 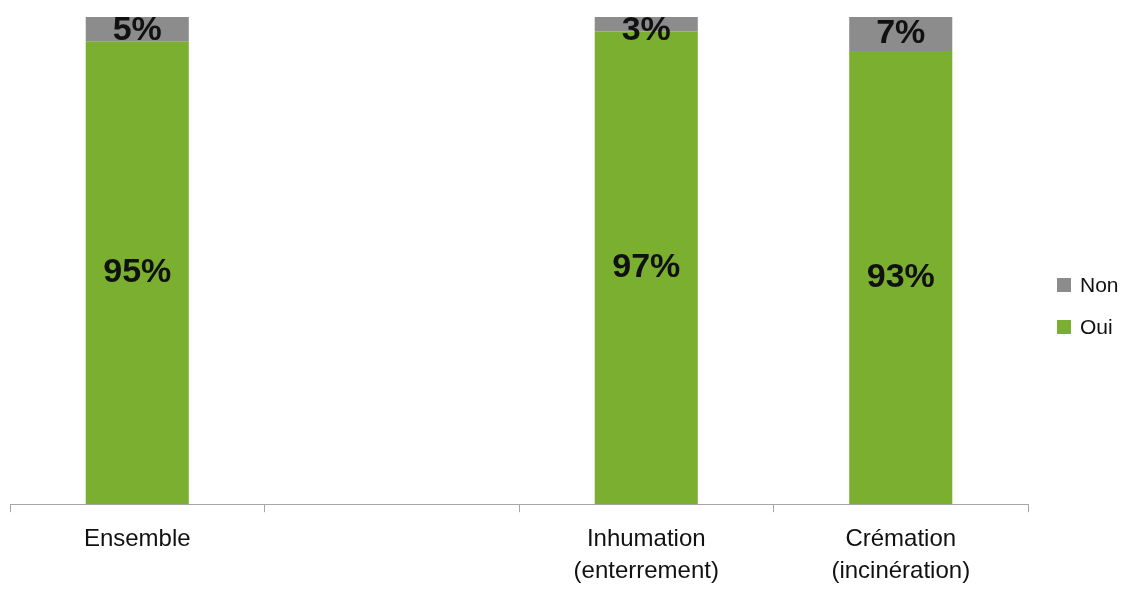 What do you see at coordinates (1096, 326) in the screenshot?
I see `legend-label: Oui` at bounding box center [1096, 326].